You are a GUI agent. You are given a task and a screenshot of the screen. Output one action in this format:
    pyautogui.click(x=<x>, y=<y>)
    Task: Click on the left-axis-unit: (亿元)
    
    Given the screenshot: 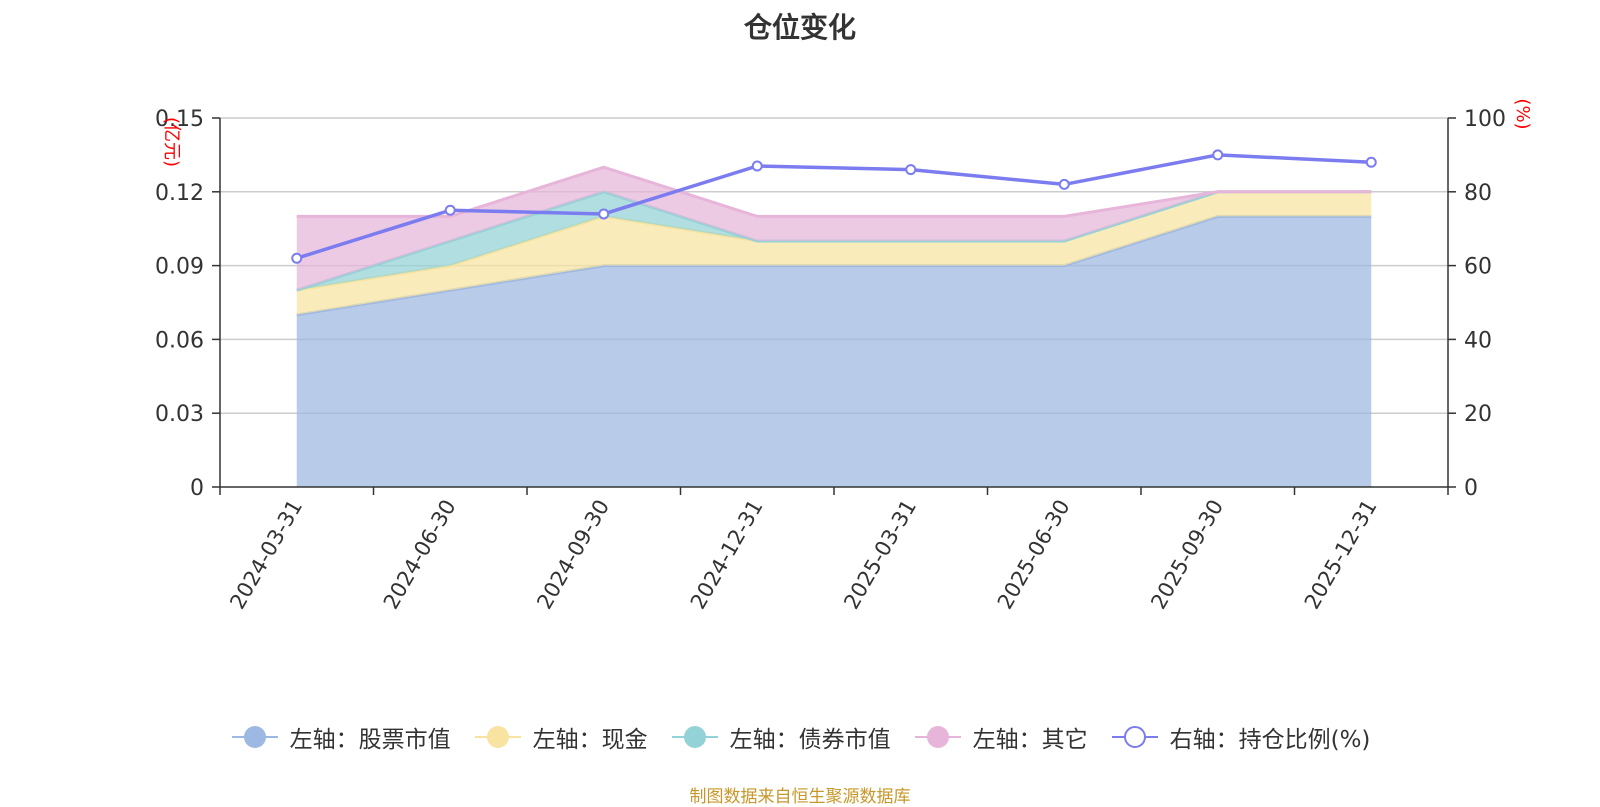 What is the action you would take?
    pyautogui.click(x=171, y=142)
    